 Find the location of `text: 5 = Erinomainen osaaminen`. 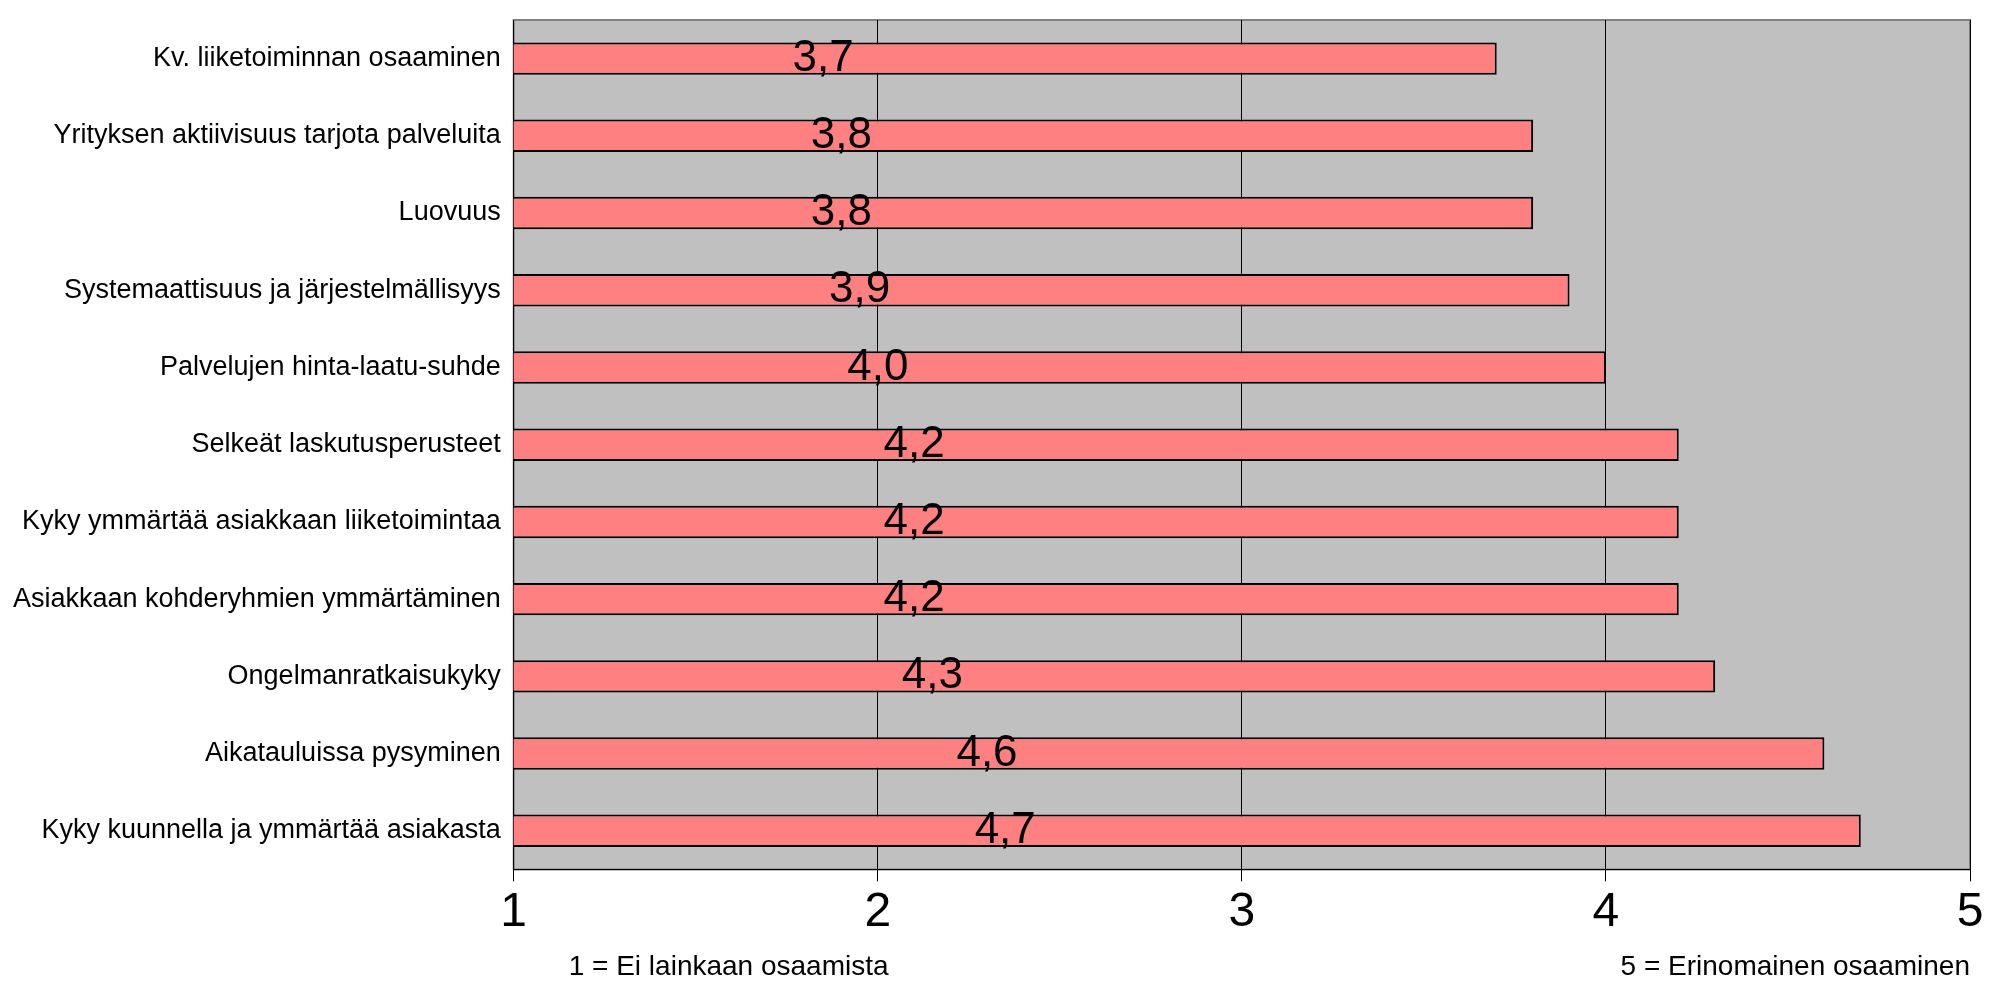

text: 5 = Erinomainen osaaminen is located at coordinates (1795, 965).